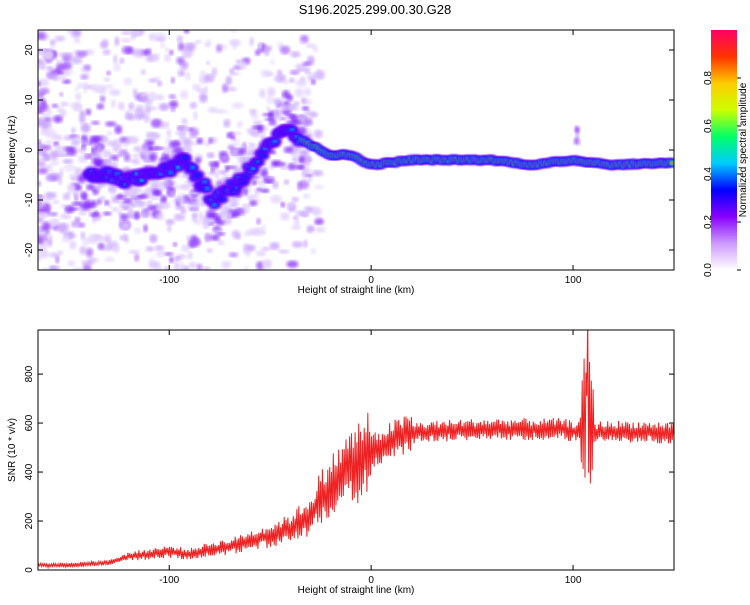 This screenshot has height=605, width=750. I want to click on spectrogram-y-tick-label: -10, so click(29, 199).